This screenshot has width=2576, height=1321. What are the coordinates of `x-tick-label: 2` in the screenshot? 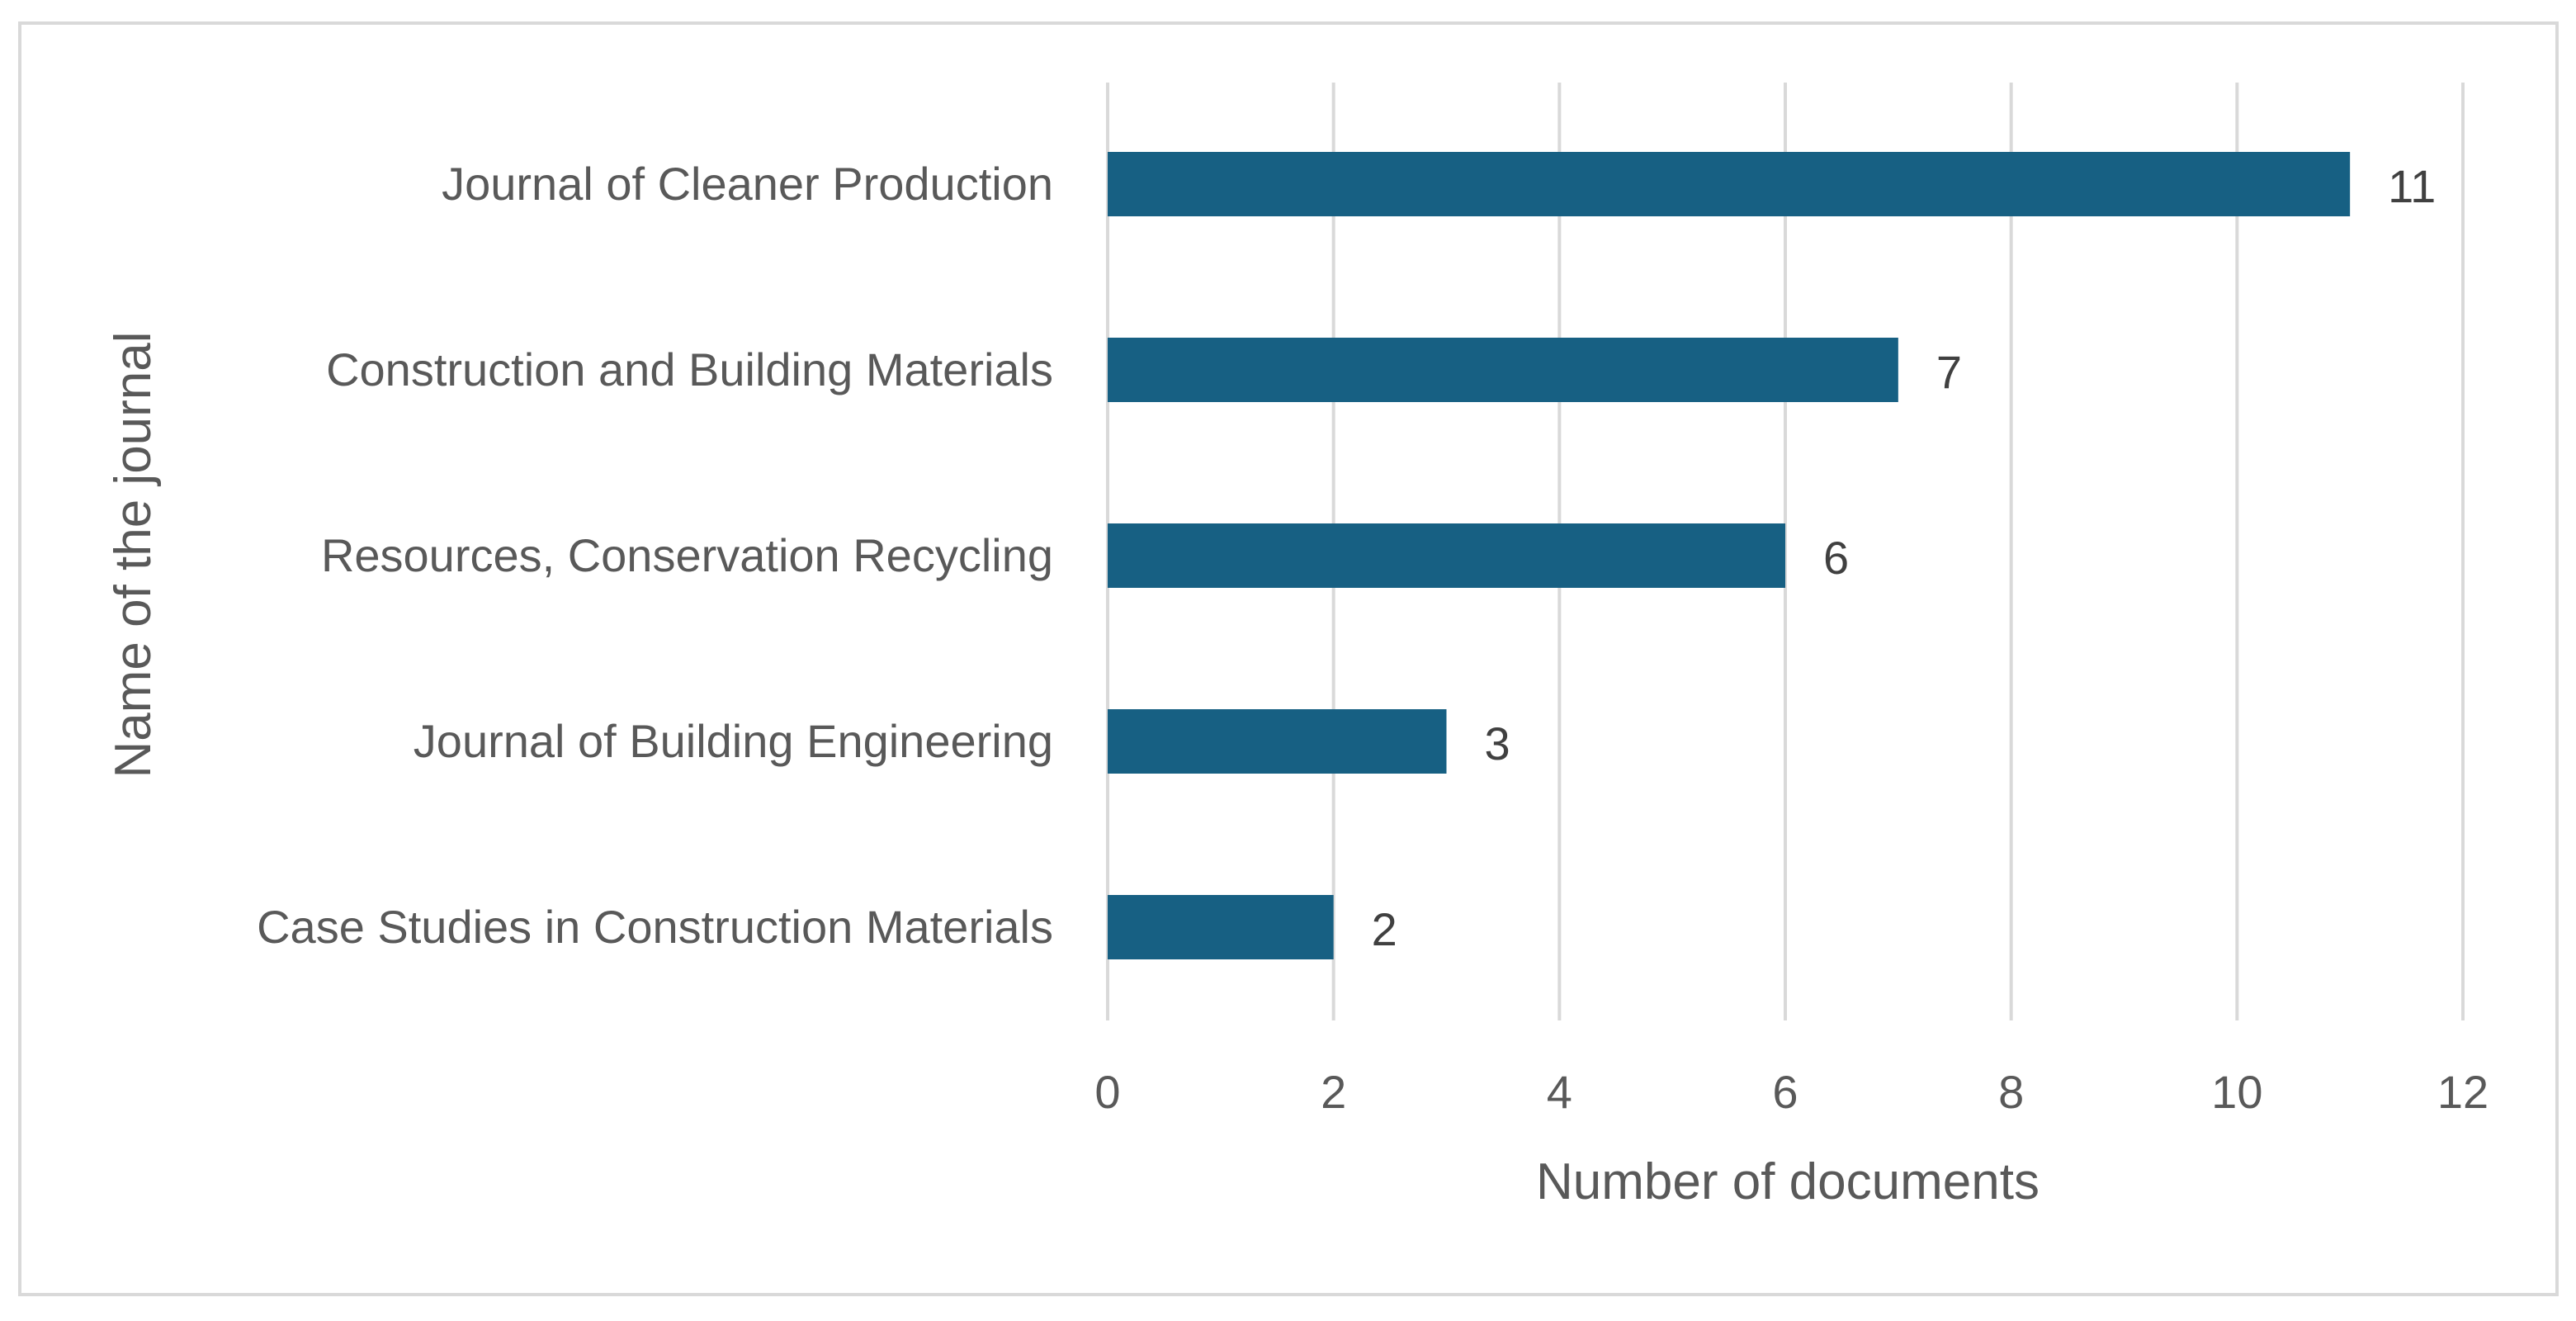 It's located at (1333, 1092).